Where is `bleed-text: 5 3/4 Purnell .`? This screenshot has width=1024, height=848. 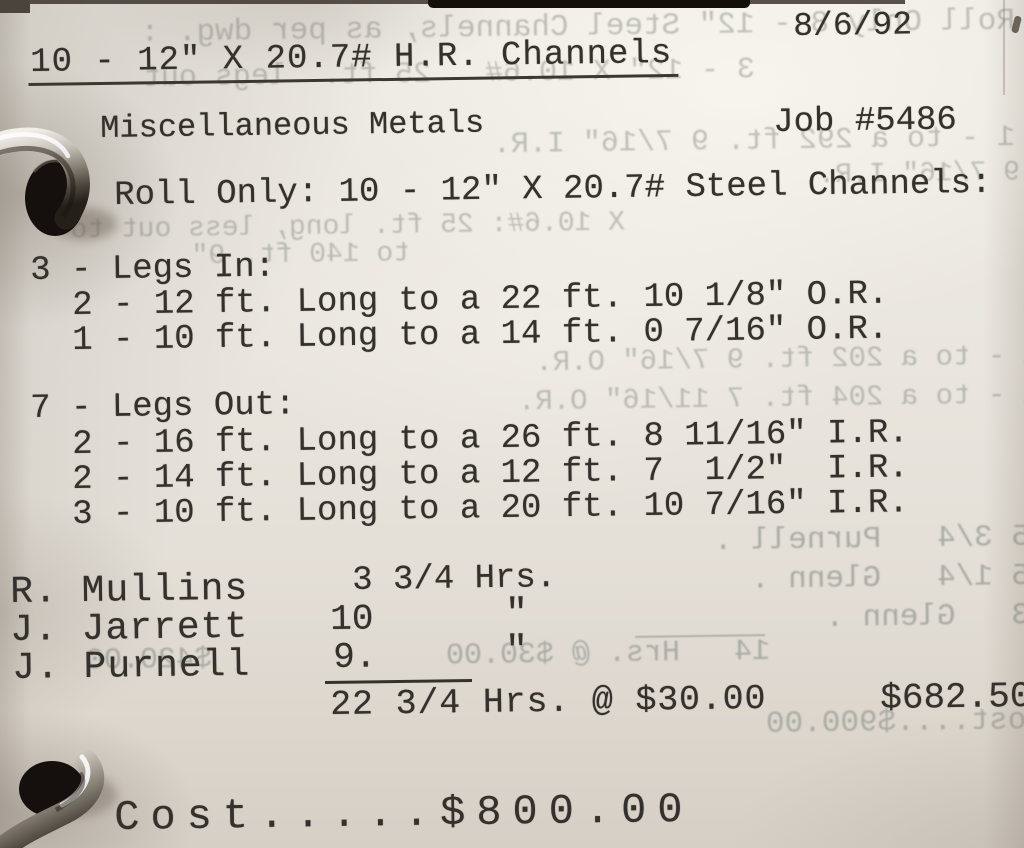 bleed-text: 5 3/4 Purnell . is located at coordinates (868, 539).